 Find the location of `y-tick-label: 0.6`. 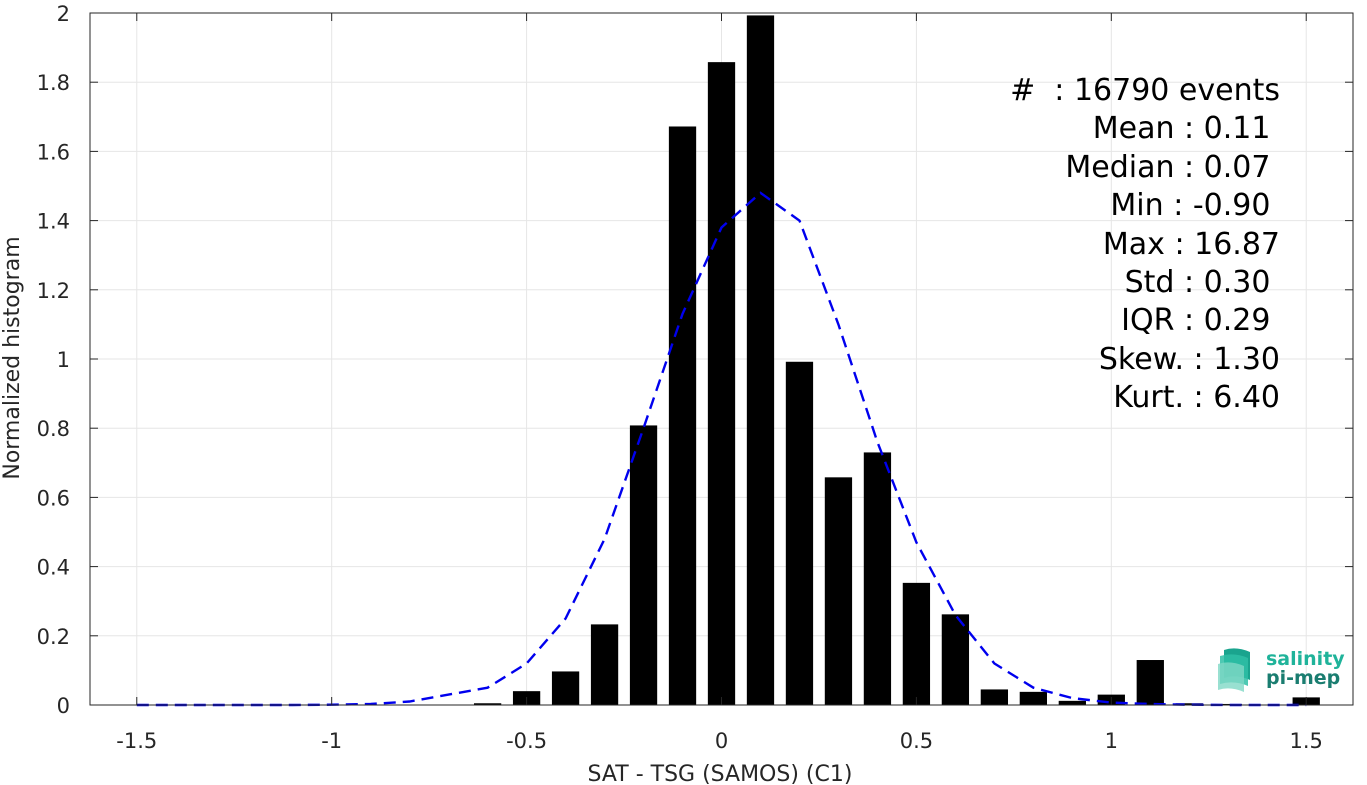

y-tick-label: 0.6 is located at coordinates (53, 498).